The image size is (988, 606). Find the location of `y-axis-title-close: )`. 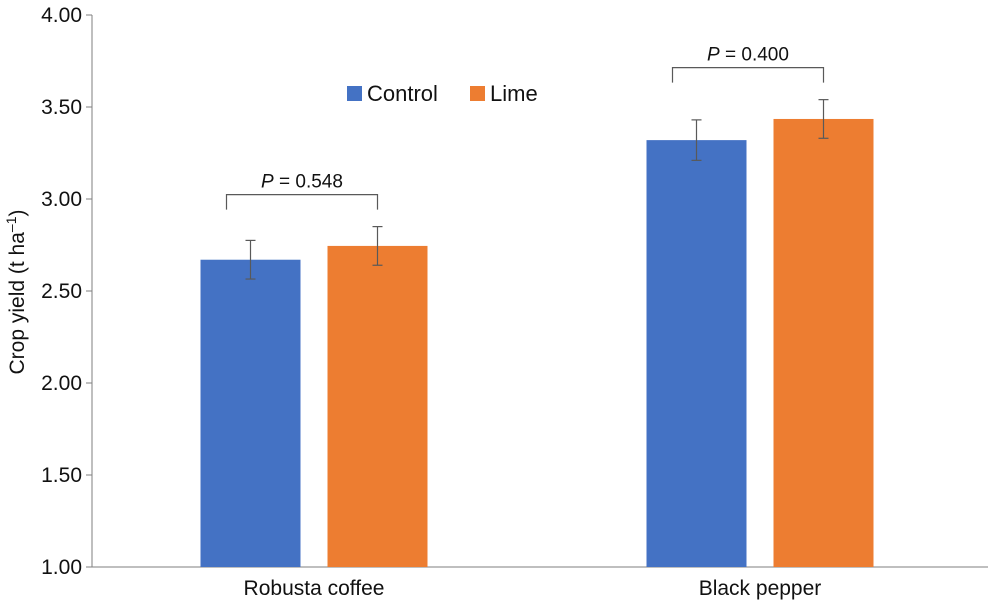

y-axis-title-close: ) is located at coordinates (17, 213).